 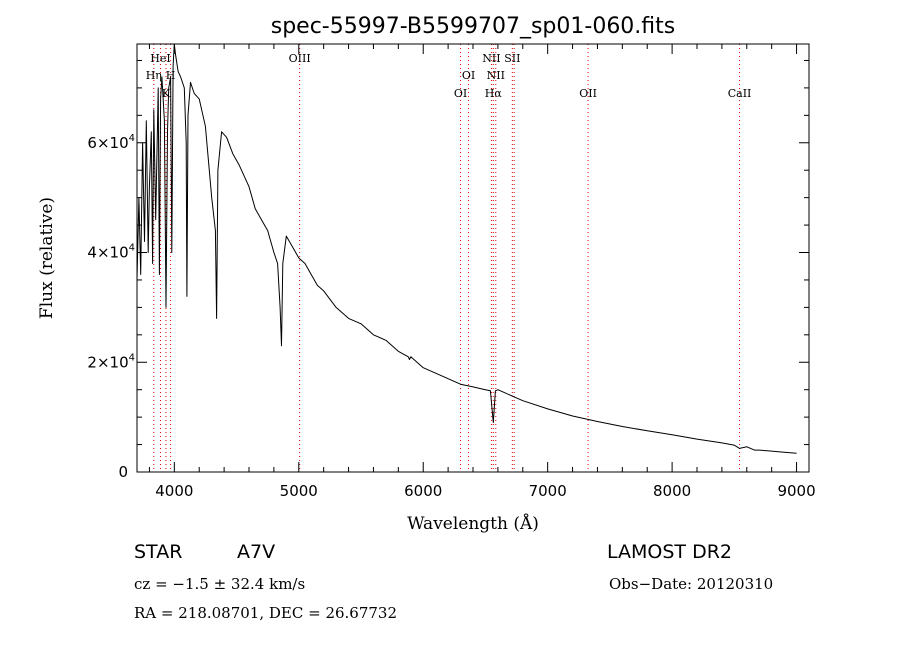 I want to click on x-axis-label: Wavelength (Å), so click(x=473, y=523).